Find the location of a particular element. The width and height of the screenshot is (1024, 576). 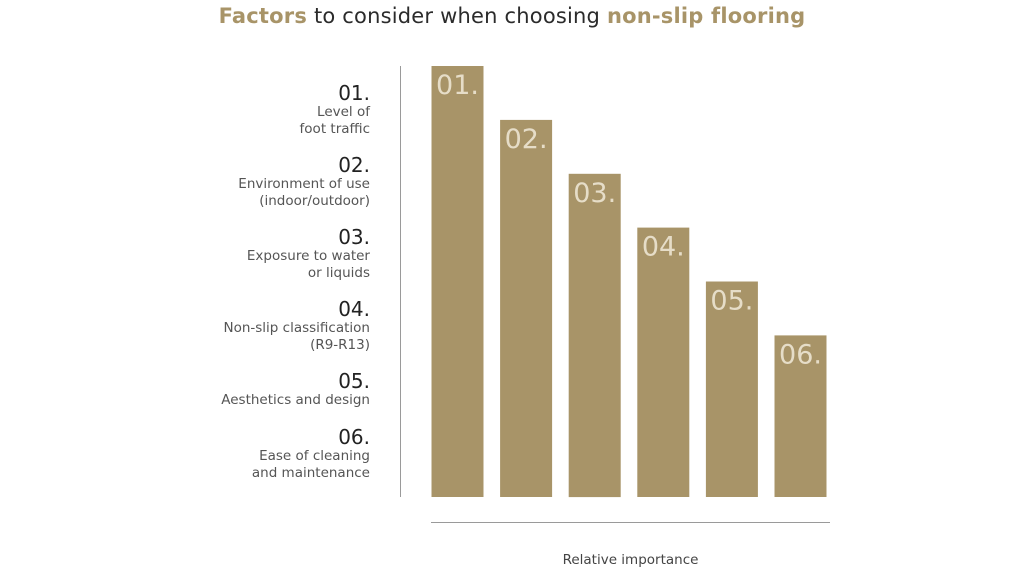

factor-item: 04. Non-slip classification (R9-R13) is located at coordinates (250, 326).